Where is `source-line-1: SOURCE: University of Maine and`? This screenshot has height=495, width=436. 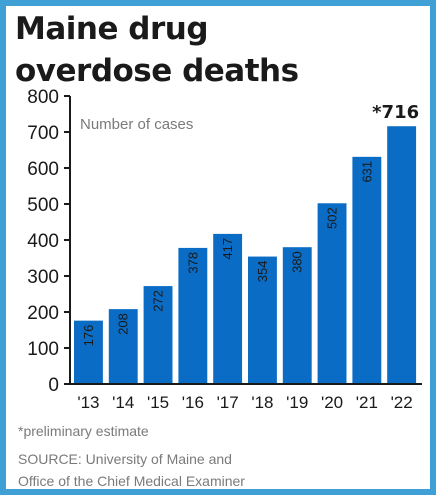 source-line-1: SOURCE: University of Maine and is located at coordinates (125, 459).